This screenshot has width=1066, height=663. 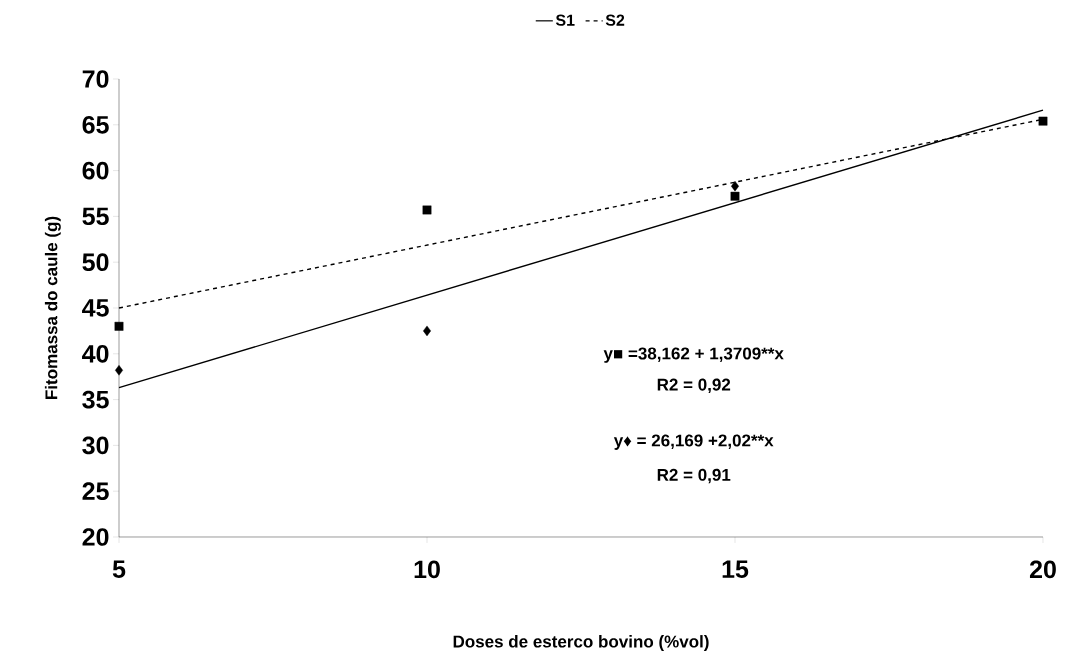 I want to click on annotation: y♦ = 26,169 +2,02**x, so click(x=693, y=442).